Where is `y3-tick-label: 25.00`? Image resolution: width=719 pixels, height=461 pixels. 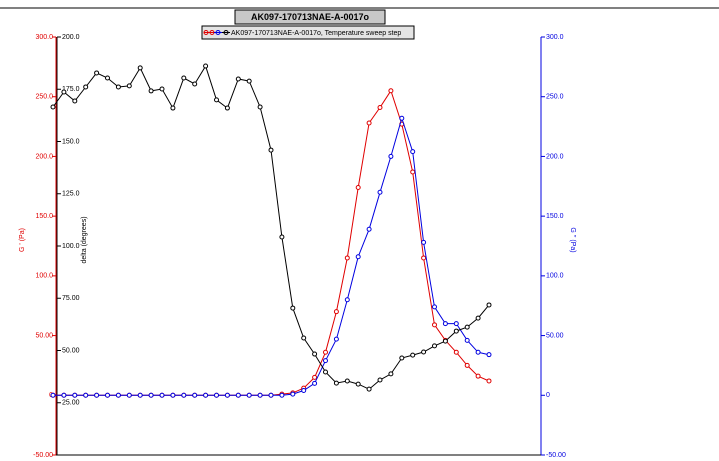
y3-tick-label: 25.00 is located at coordinates (71, 403).